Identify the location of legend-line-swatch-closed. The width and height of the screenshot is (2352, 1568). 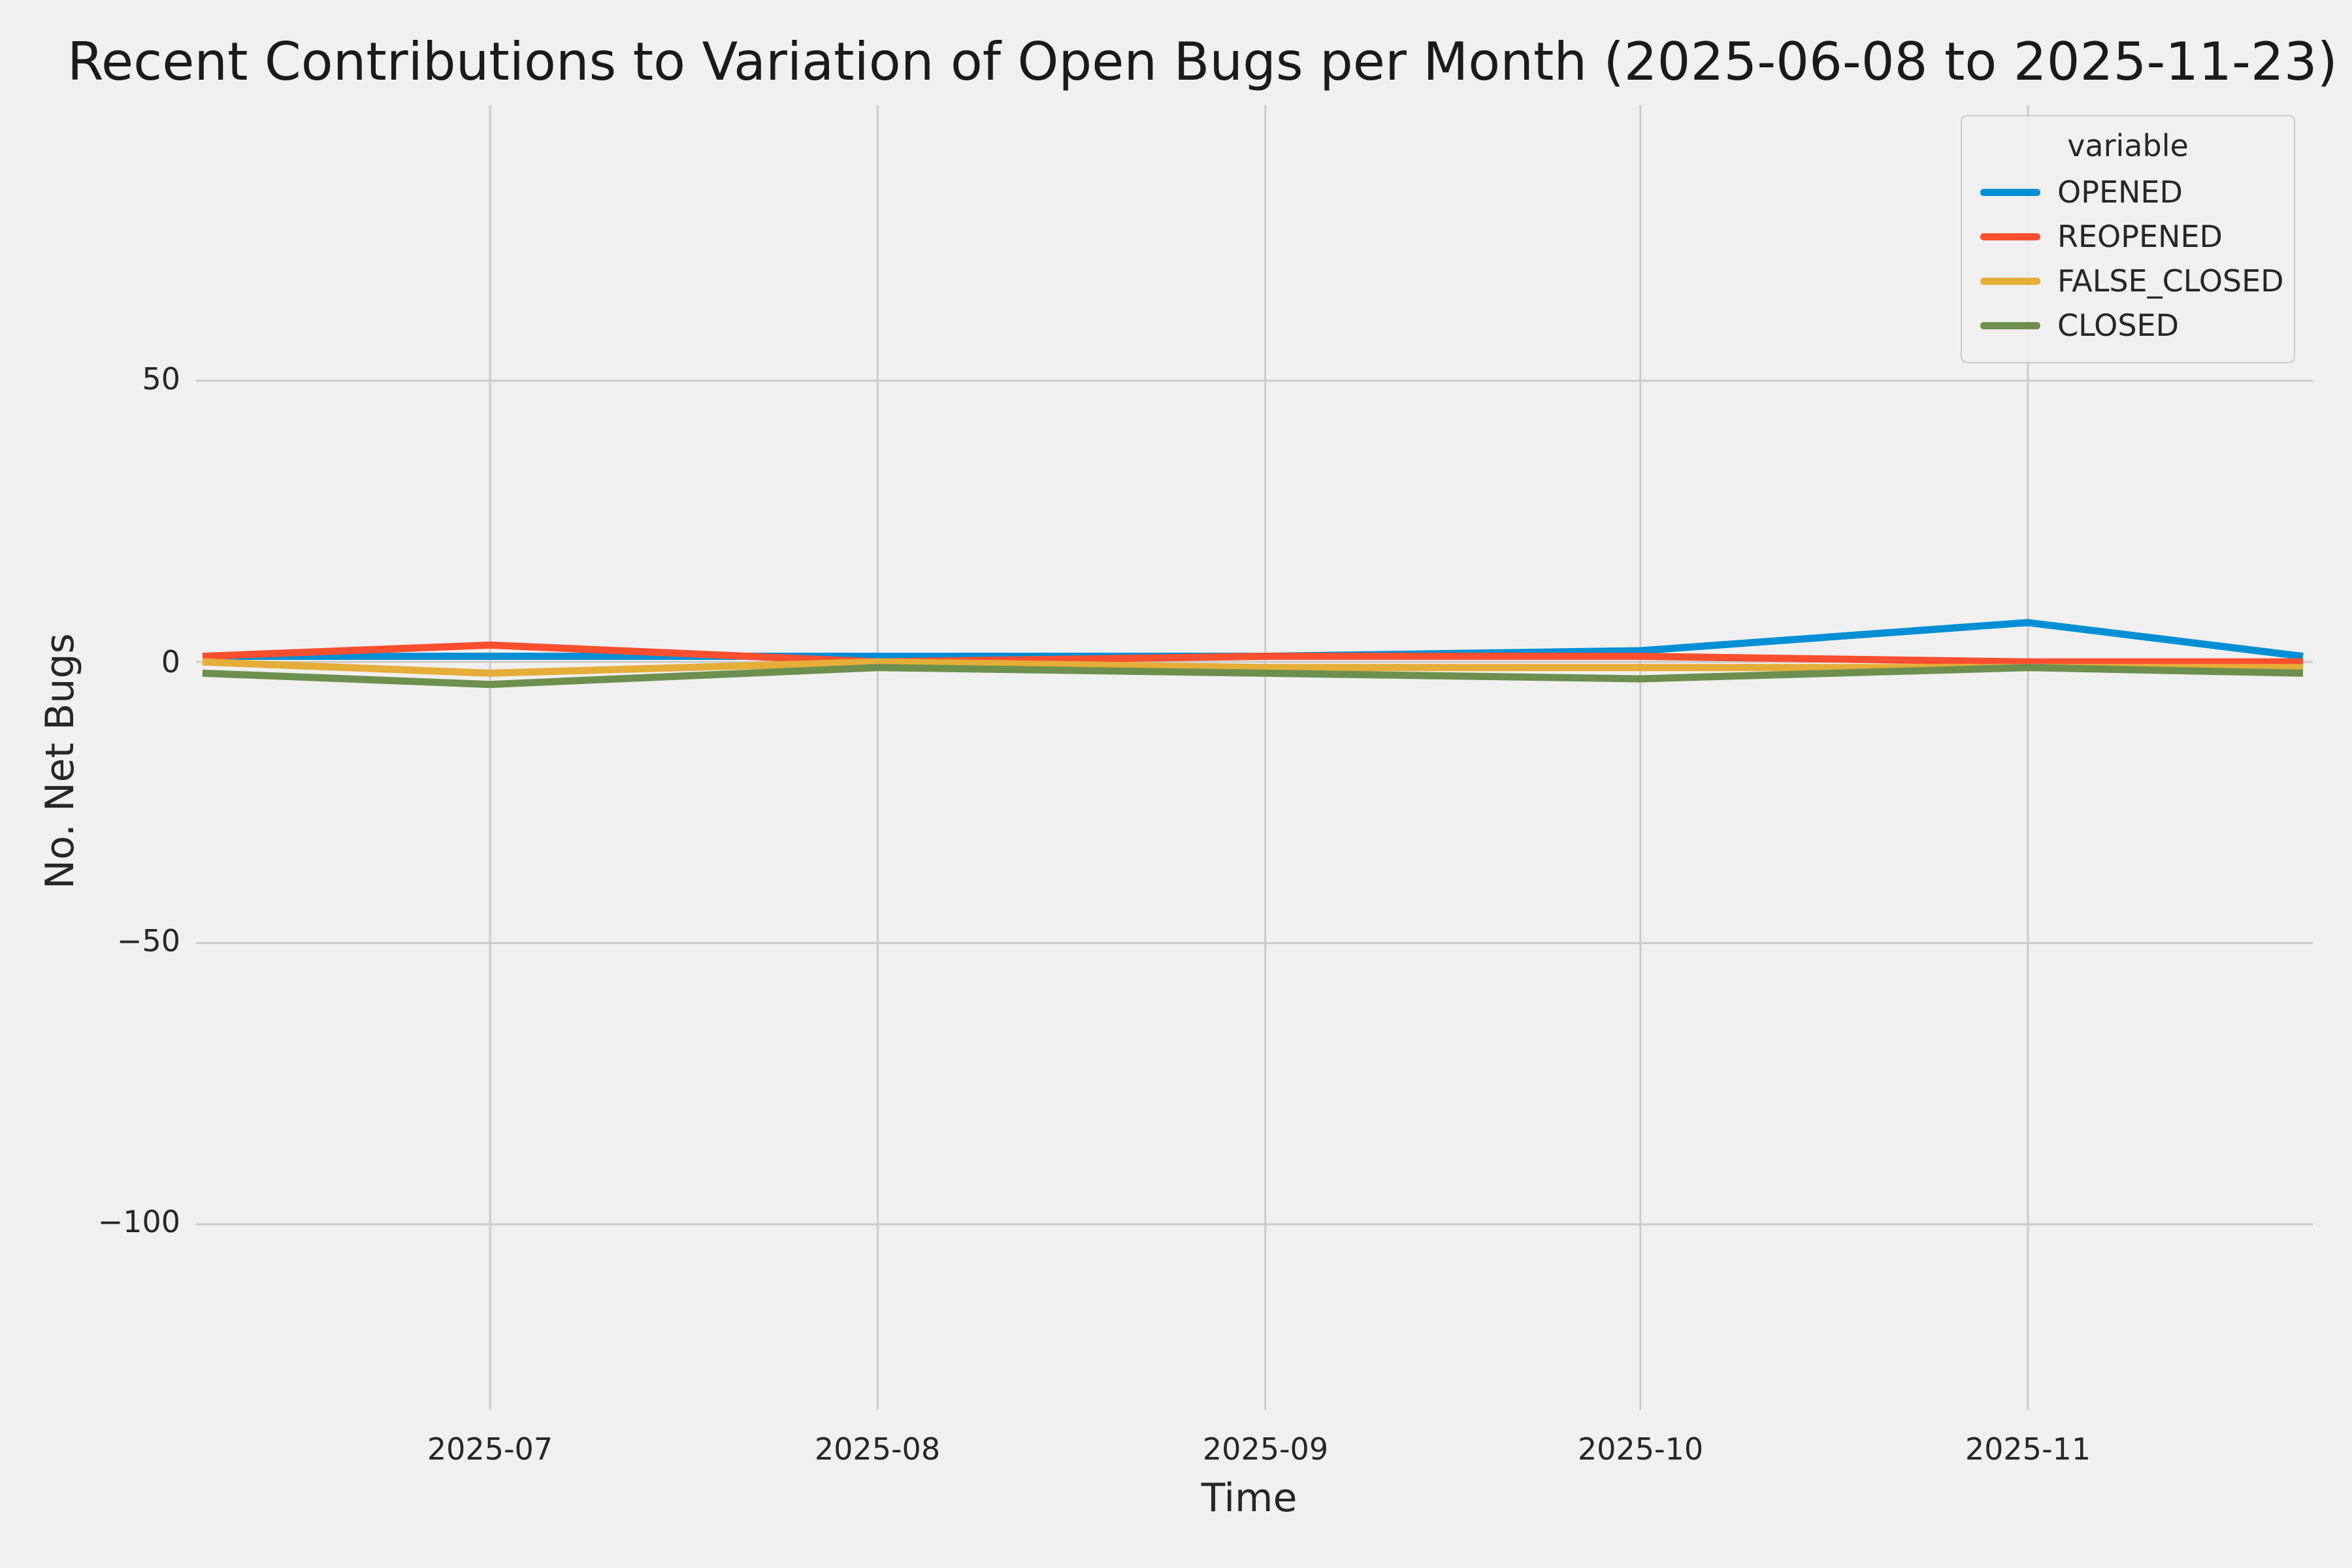
(2010, 325).